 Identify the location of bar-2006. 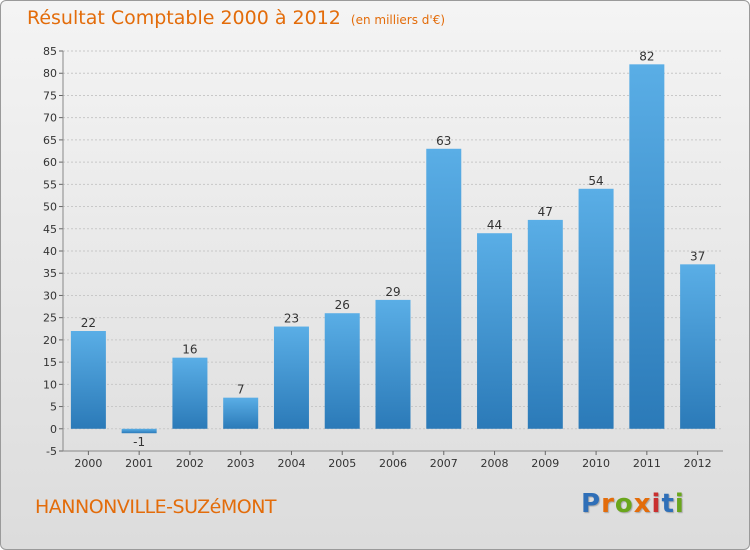
(393, 364).